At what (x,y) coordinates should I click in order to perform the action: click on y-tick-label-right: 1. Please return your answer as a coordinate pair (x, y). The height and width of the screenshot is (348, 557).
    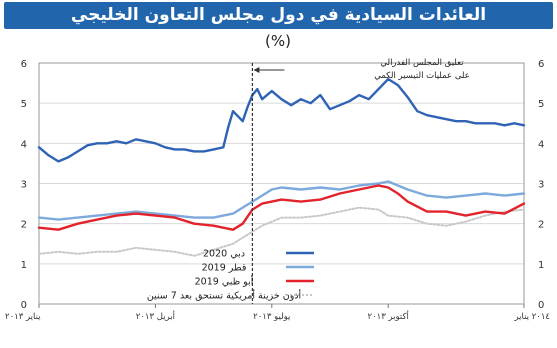
    Looking at the image, I should click on (541, 265).